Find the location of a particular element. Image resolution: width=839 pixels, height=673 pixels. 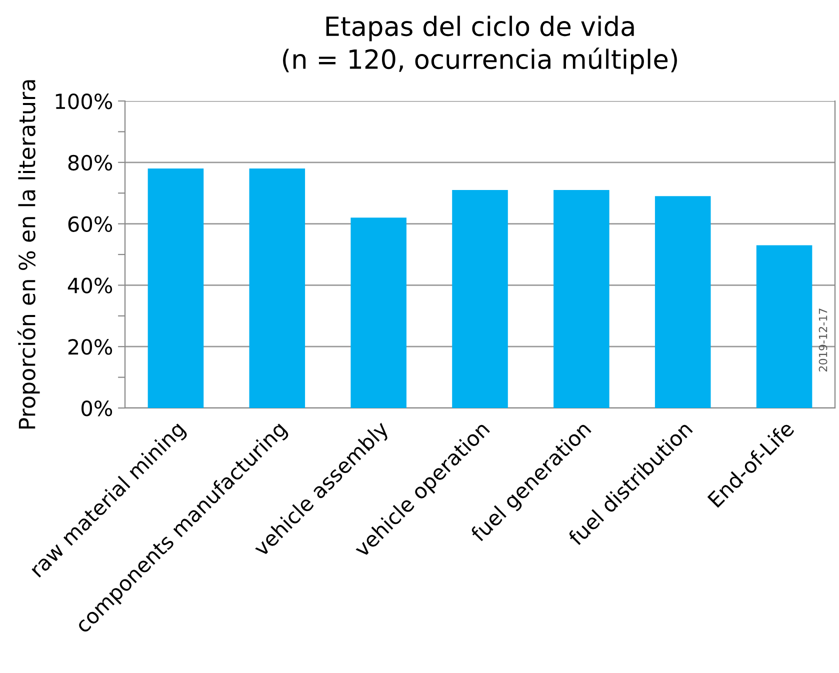

y-tick-label: 40% is located at coordinates (90, 286).